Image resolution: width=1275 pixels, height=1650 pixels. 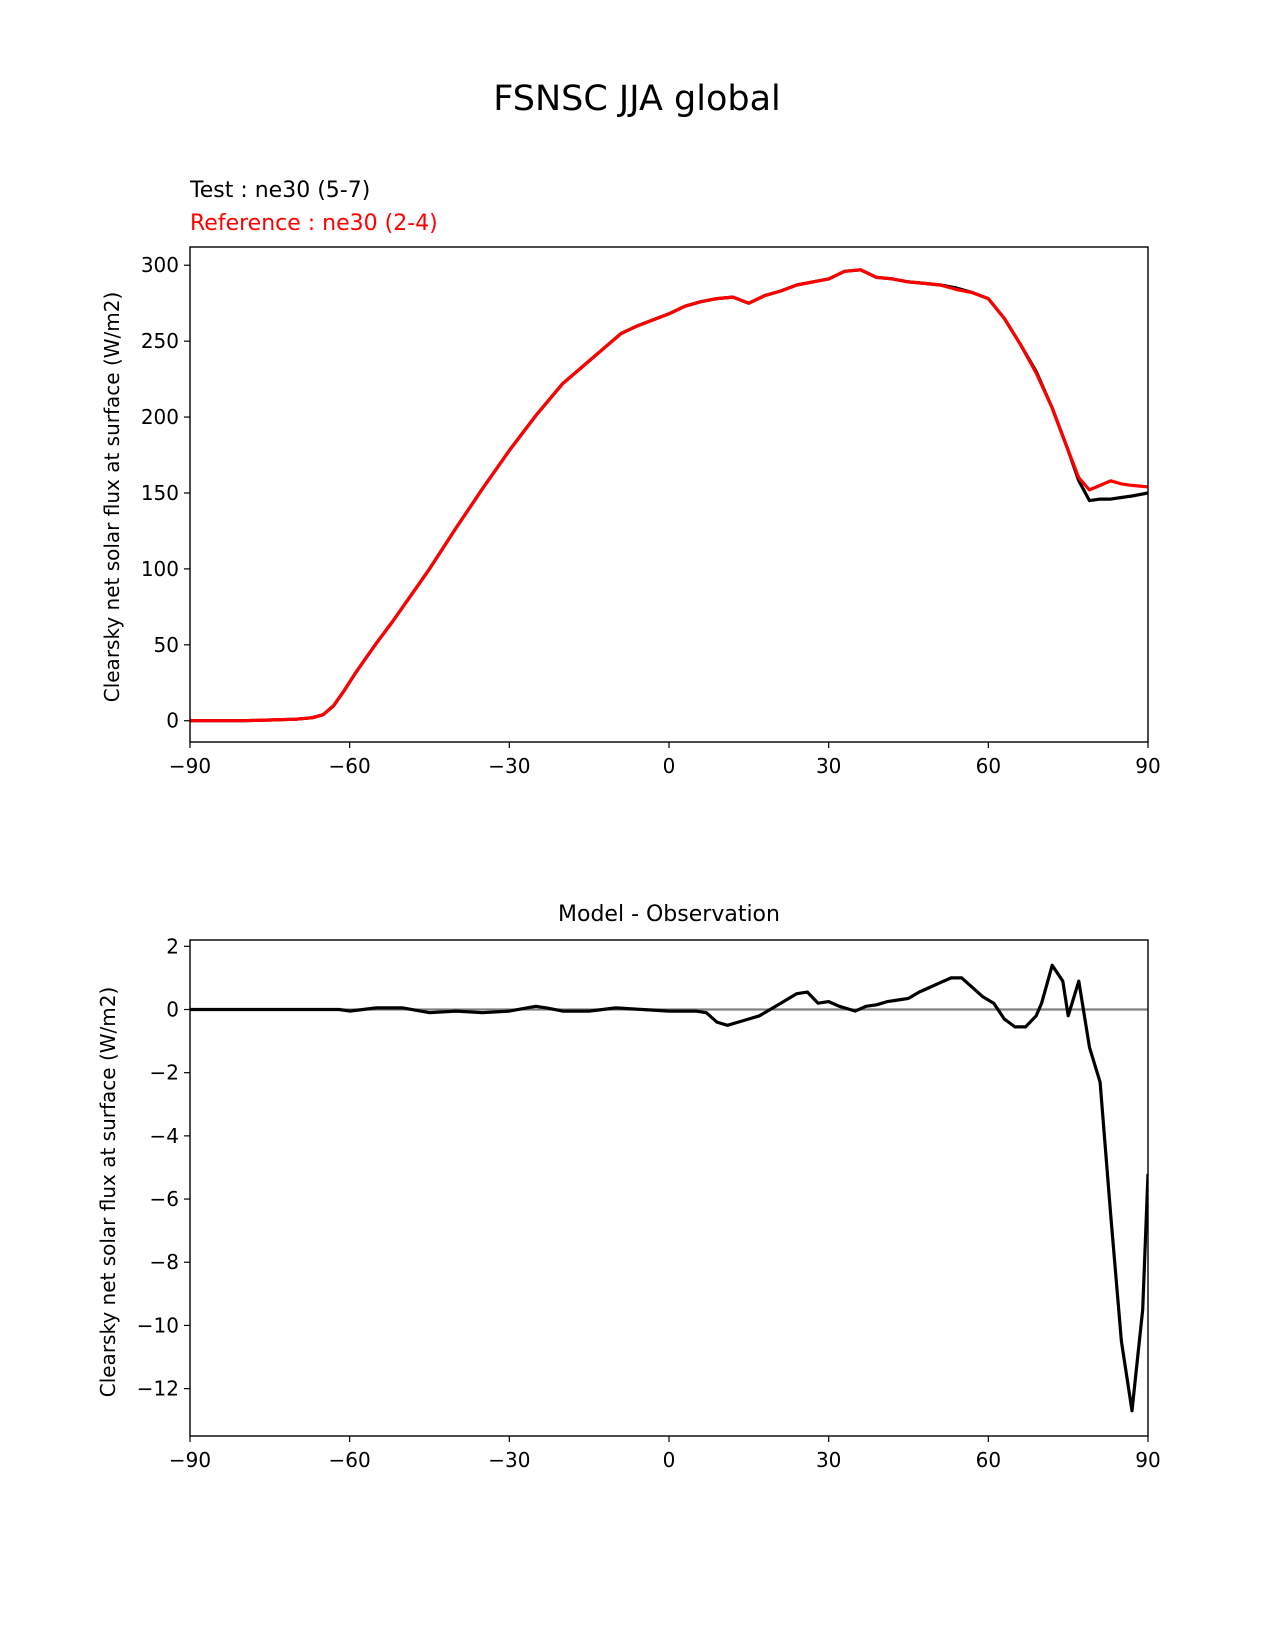 I want to click on top-panel-reference-label: Reference : ne30 (2-4), so click(x=314, y=223).